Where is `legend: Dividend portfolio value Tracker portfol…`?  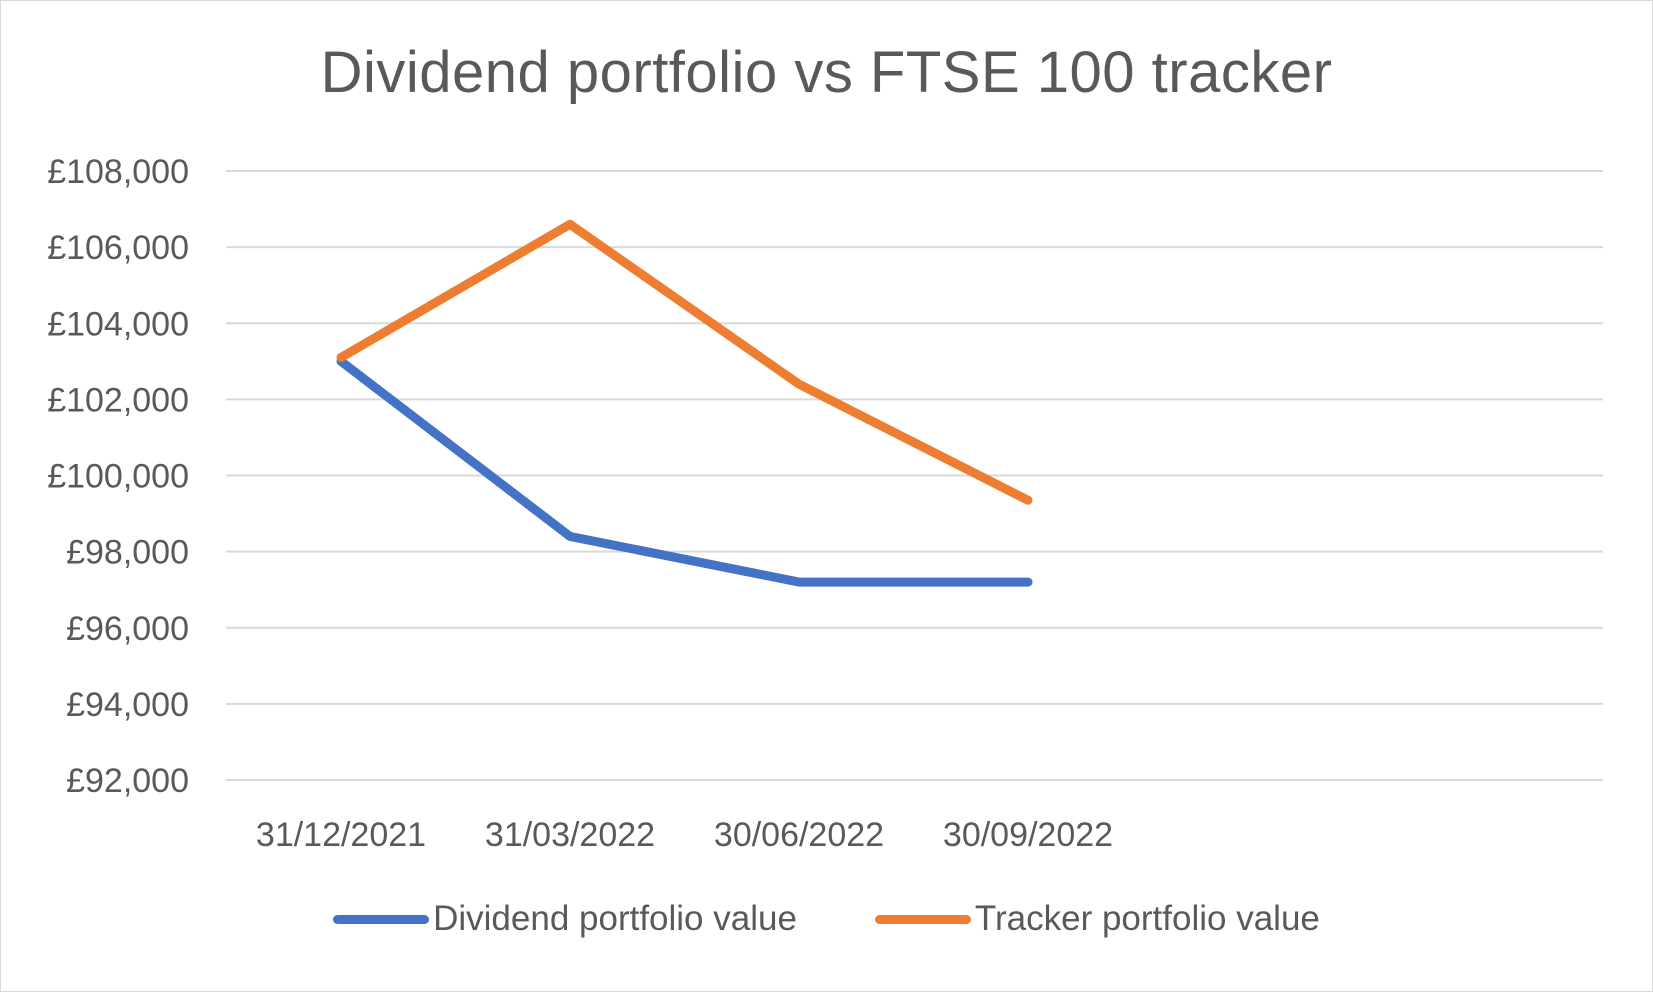 legend: Dividend portfolio value Tracker portfol… is located at coordinates (826, 919).